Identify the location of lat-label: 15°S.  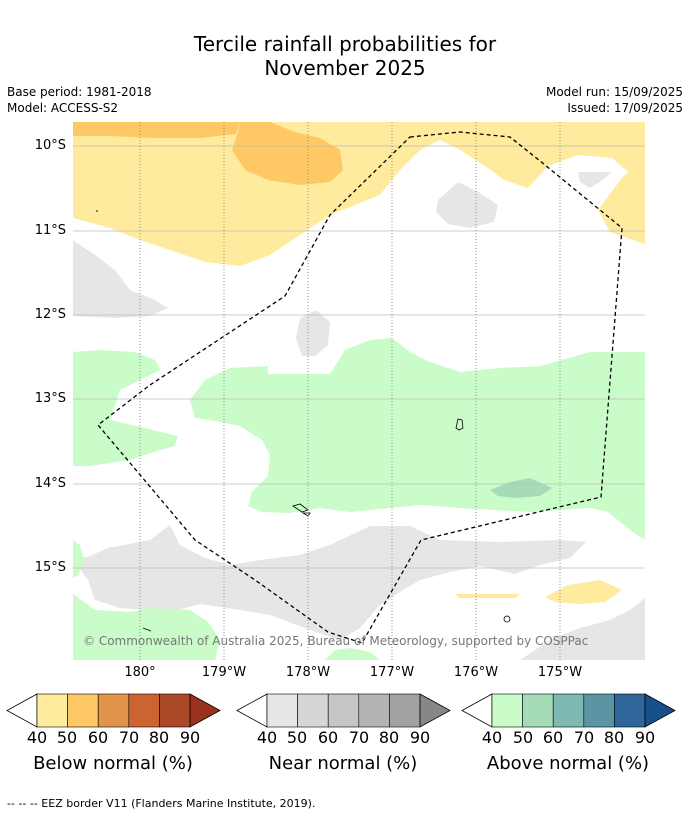
(50, 567).